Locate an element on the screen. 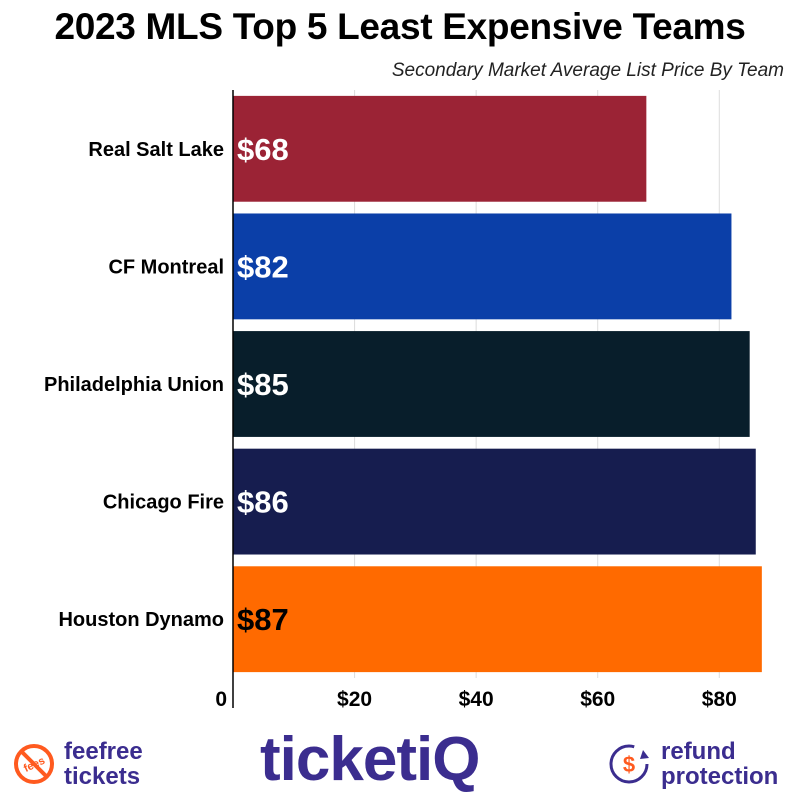 The width and height of the screenshot is (800, 800). category-label: Chicago Fire is located at coordinates (163, 503).